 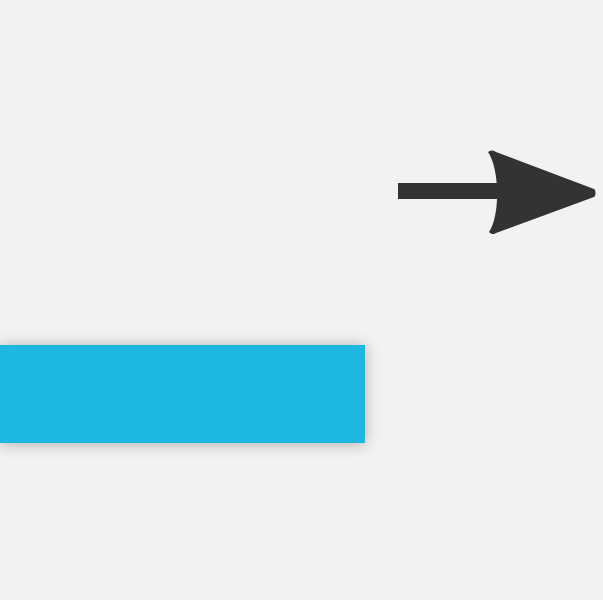 I want to click on next-arrow-button, so click(x=498, y=193).